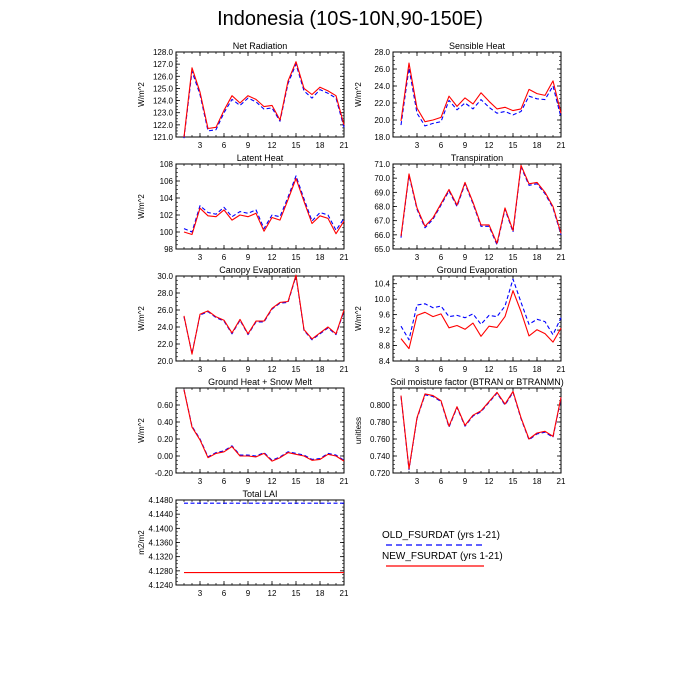 The height and width of the screenshot is (700, 700). I want to click on y-tick-label: 123.0, so click(163, 113).